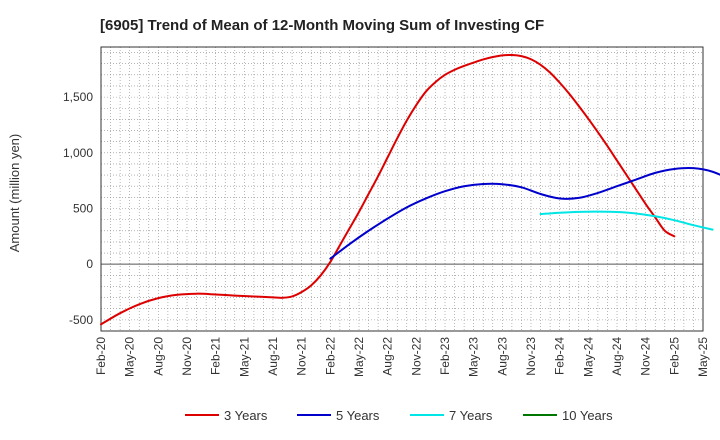 This screenshot has height=440, width=720. I want to click on x-tick-label: May-24, so click(588, 357).